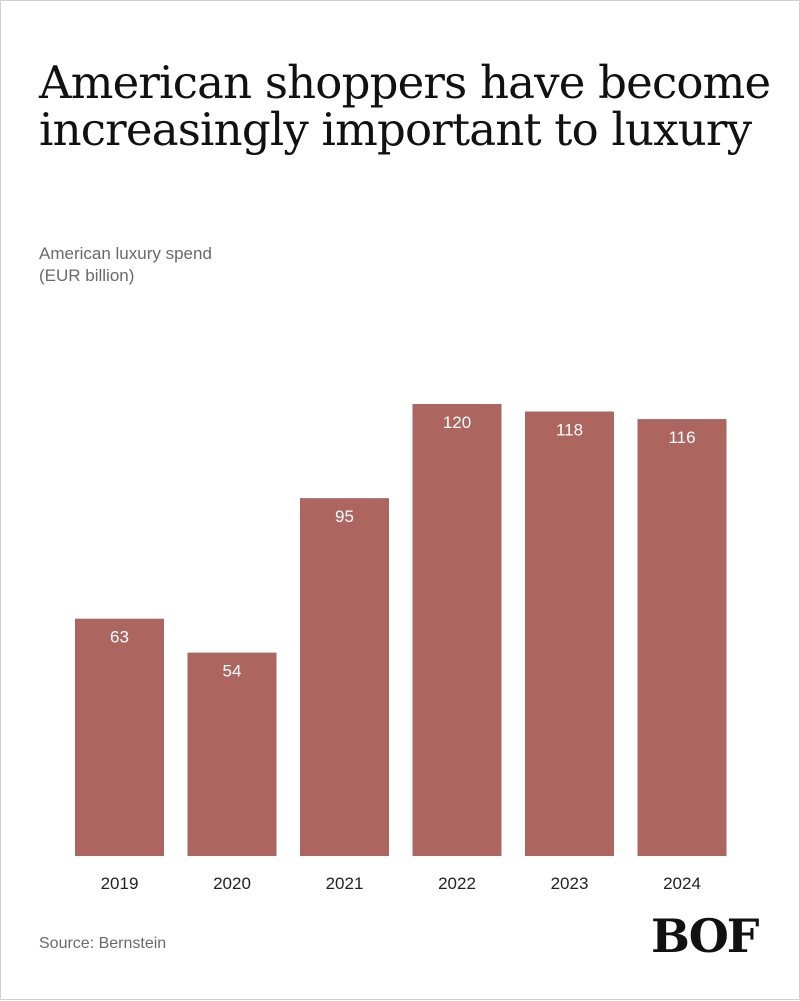  Describe the element at coordinates (344, 677) in the screenshot. I see `bar-2021` at that location.